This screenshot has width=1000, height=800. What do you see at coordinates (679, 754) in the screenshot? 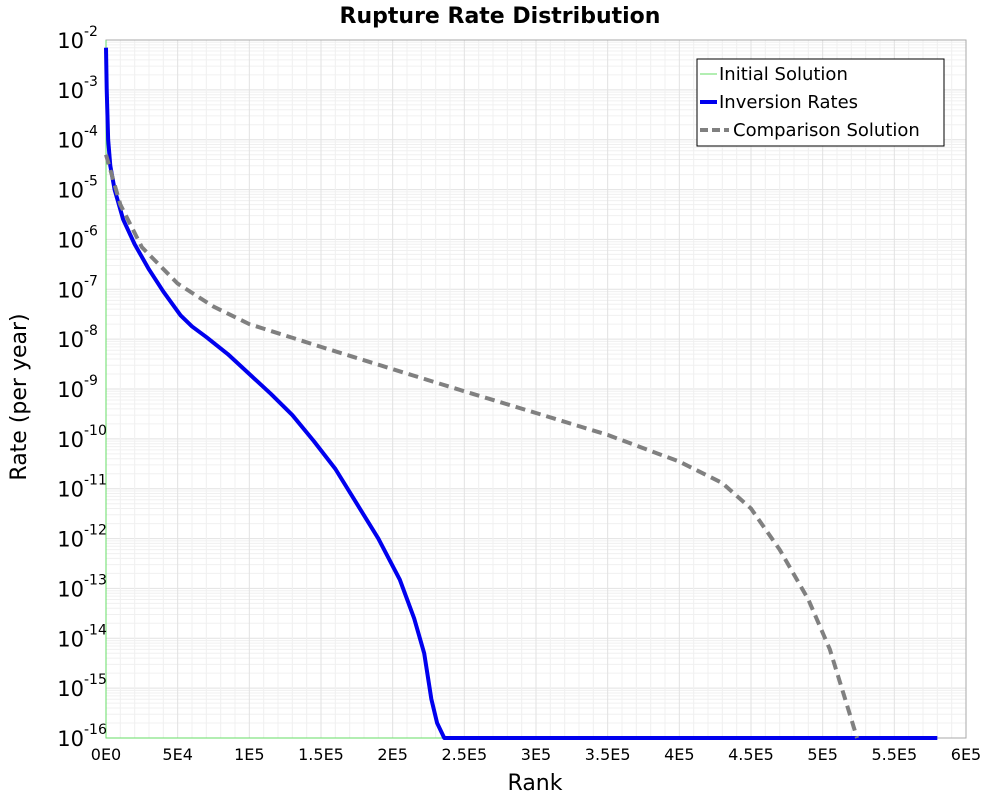
I see `x-tick-label: 4E5` at bounding box center [679, 754].